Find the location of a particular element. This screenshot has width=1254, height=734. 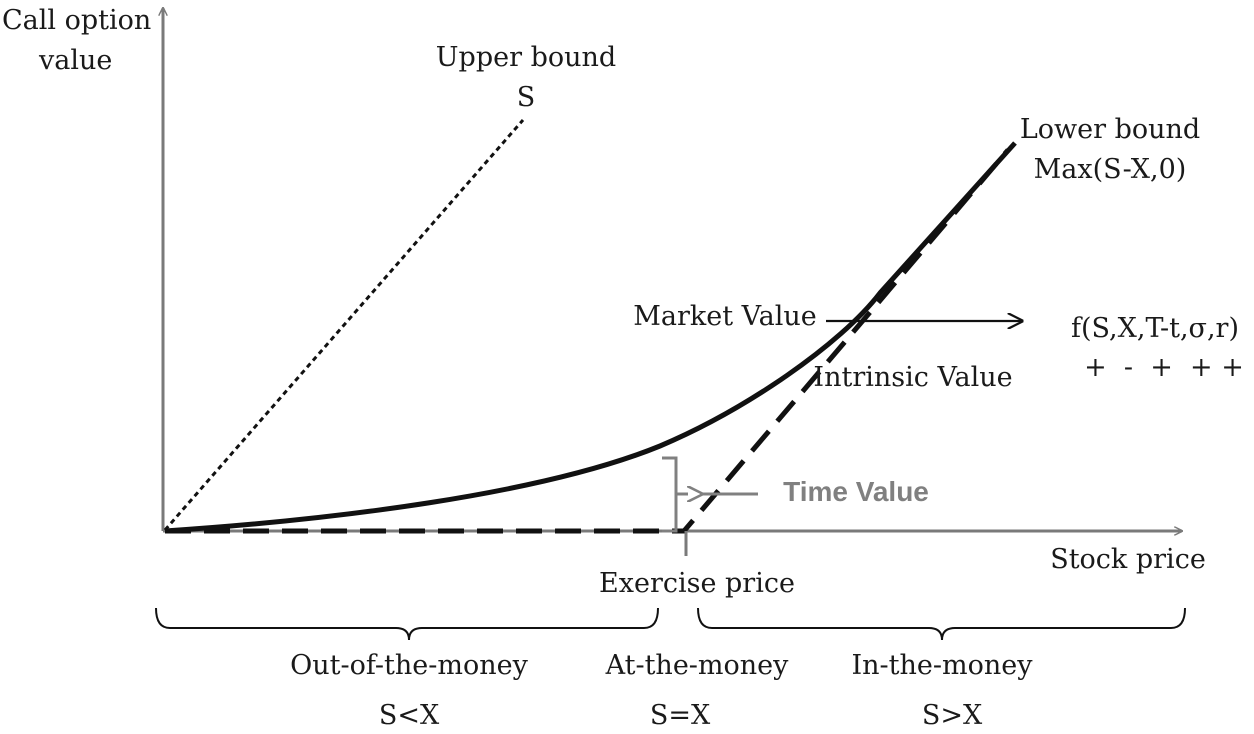

region-condition-at-the-money: S=X is located at coordinates (680, 715).